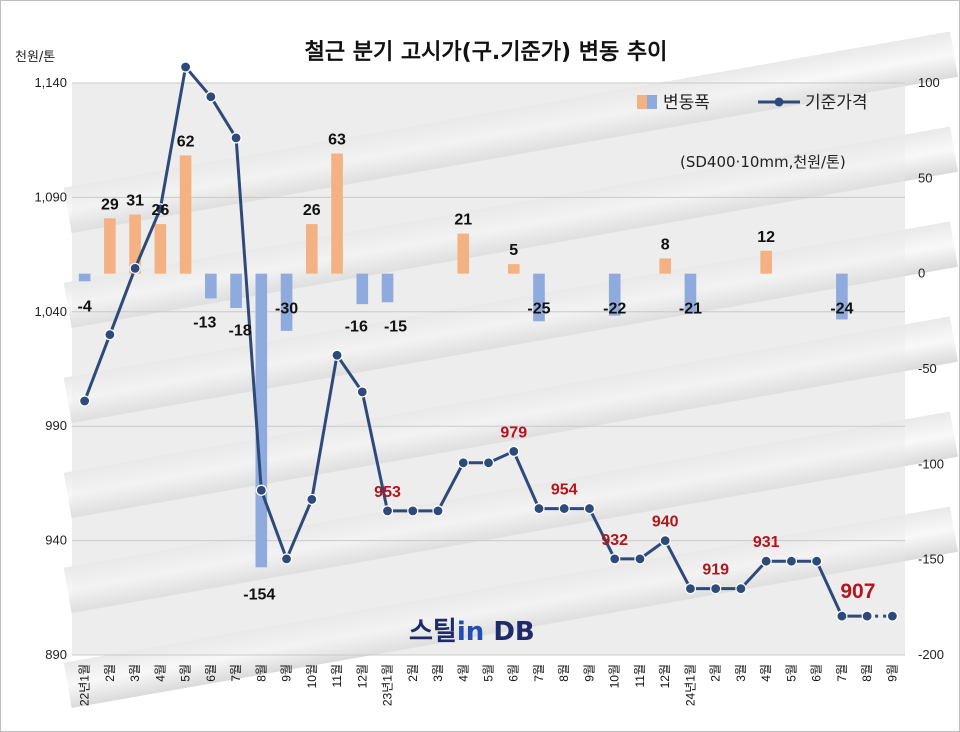  I want to click on right-axis: -200 -150 -100 -50 0 50 100, so click(931, 368).